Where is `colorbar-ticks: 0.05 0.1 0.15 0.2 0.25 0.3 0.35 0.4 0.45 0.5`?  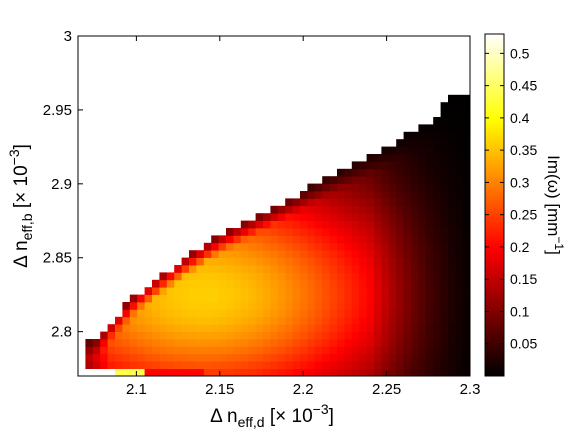
colorbar-ticks: 0.05 0.1 0.15 0.2 0.25 0.3 0.35 0.4 0.45 0.5 is located at coordinates (511, 198).